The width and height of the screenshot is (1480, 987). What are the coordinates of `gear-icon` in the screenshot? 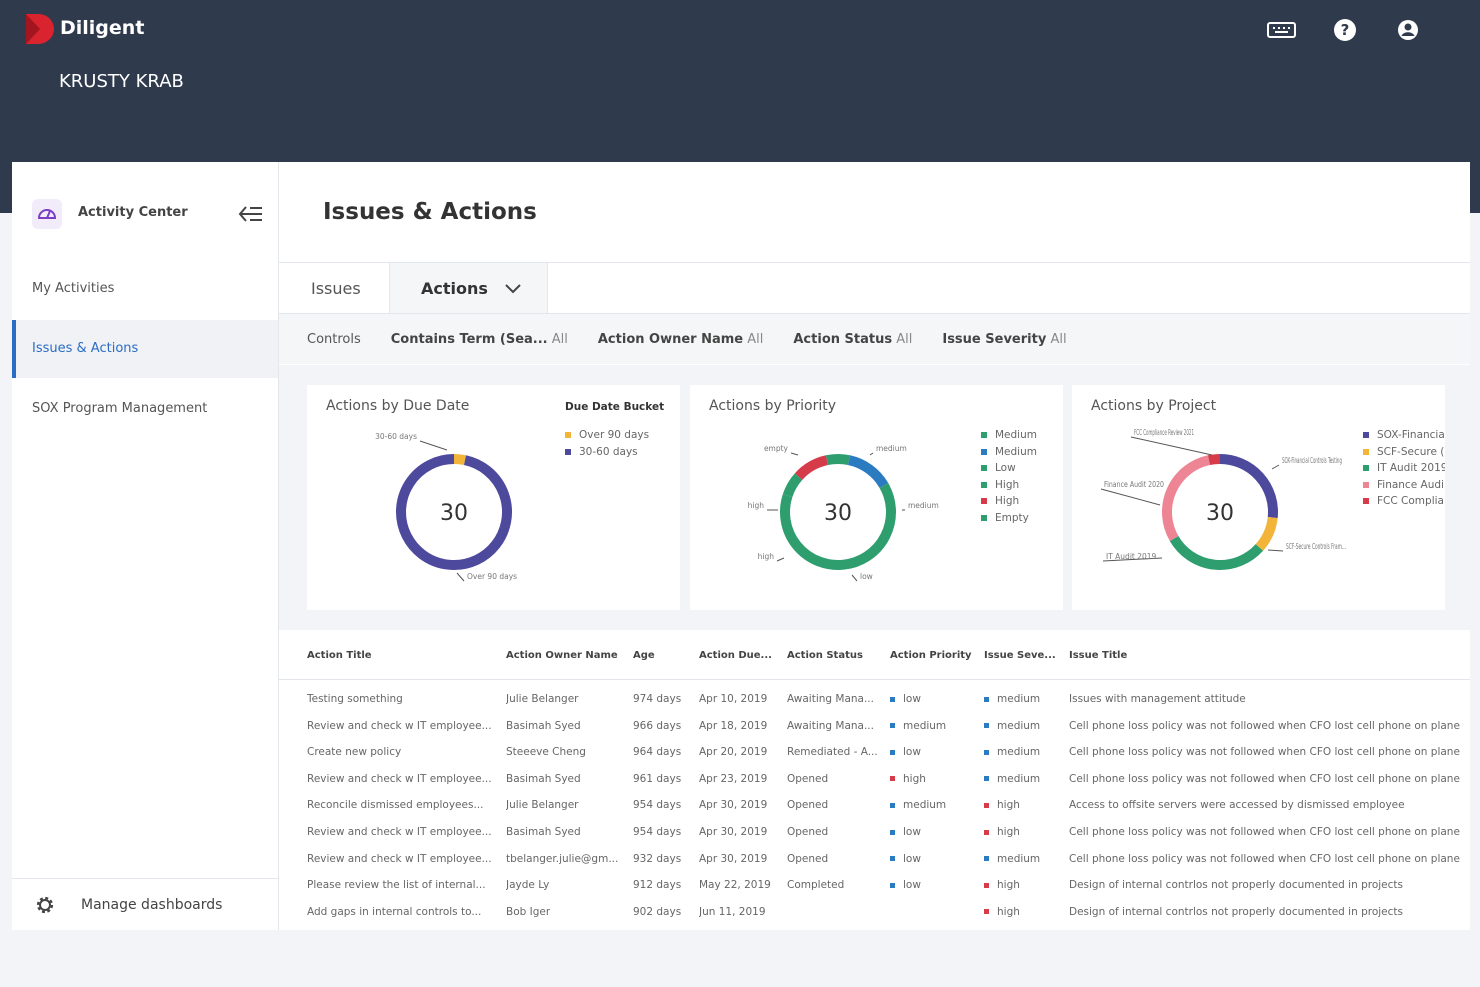 It's located at (45, 905).